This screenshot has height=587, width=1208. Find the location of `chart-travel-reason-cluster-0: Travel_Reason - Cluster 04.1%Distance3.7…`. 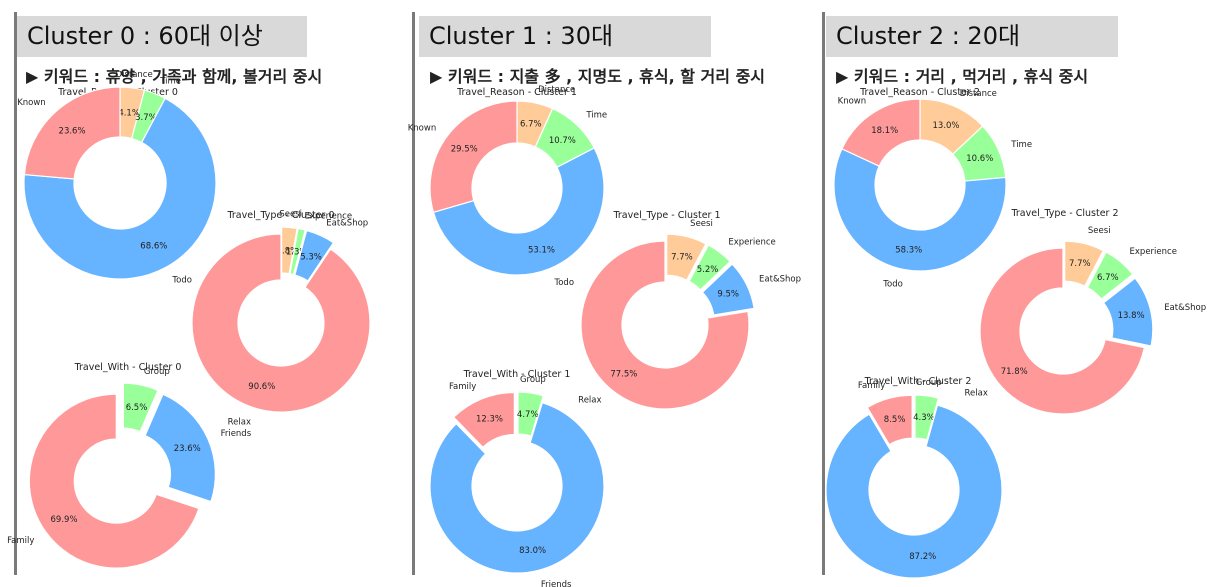

chart-travel-reason-cluster-0: Travel_Reason - Cluster 04.1%Distance3.7… is located at coordinates (117, 178).